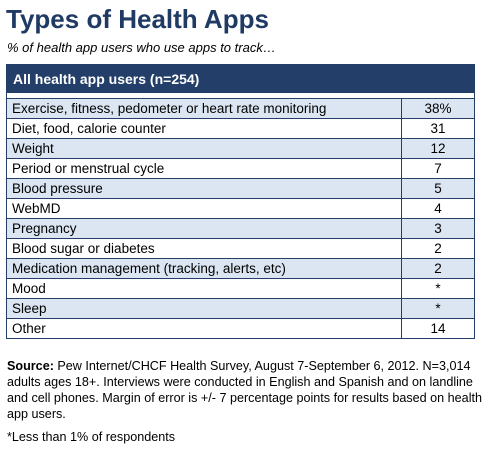  I want to click on table-row: Mood *, so click(240, 288).